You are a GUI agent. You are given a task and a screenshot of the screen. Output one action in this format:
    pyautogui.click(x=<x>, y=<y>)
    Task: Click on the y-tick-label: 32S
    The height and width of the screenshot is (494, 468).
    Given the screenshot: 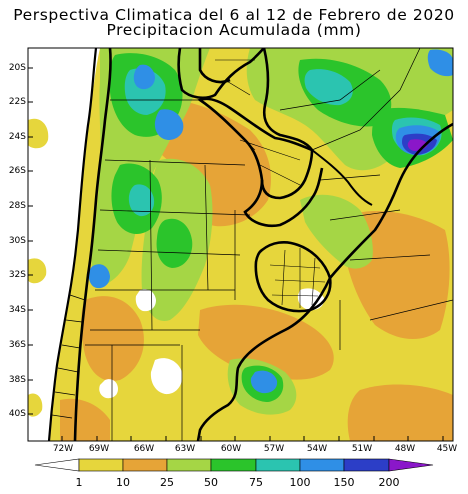 What is the action you would take?
    pyautogui.click(x=17, y=275)
    